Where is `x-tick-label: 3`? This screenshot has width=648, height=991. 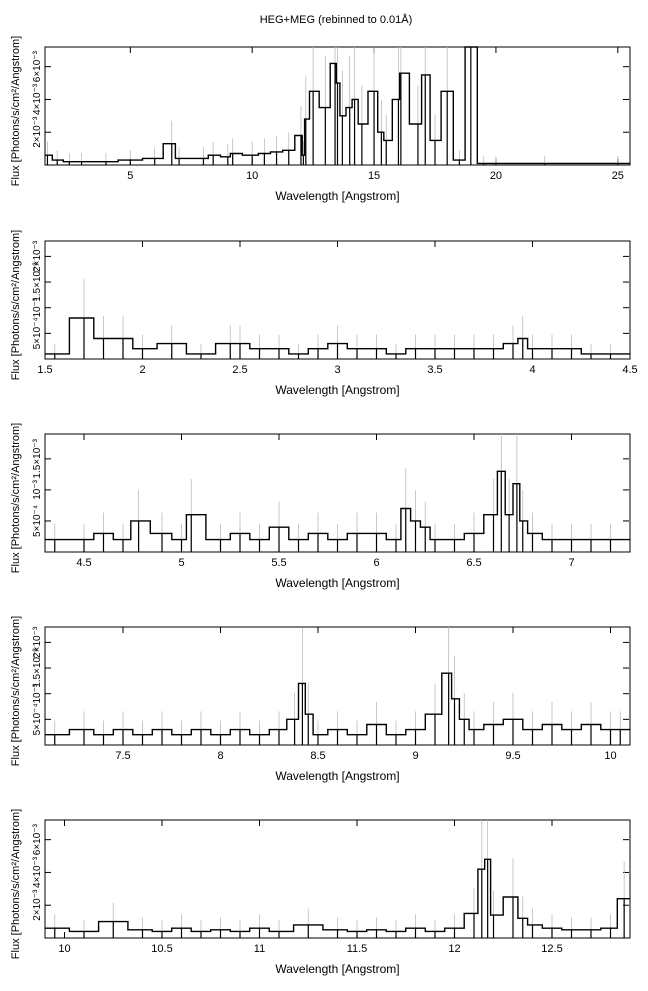
x-tick-label: 3 is located at coordinates (337, 370).